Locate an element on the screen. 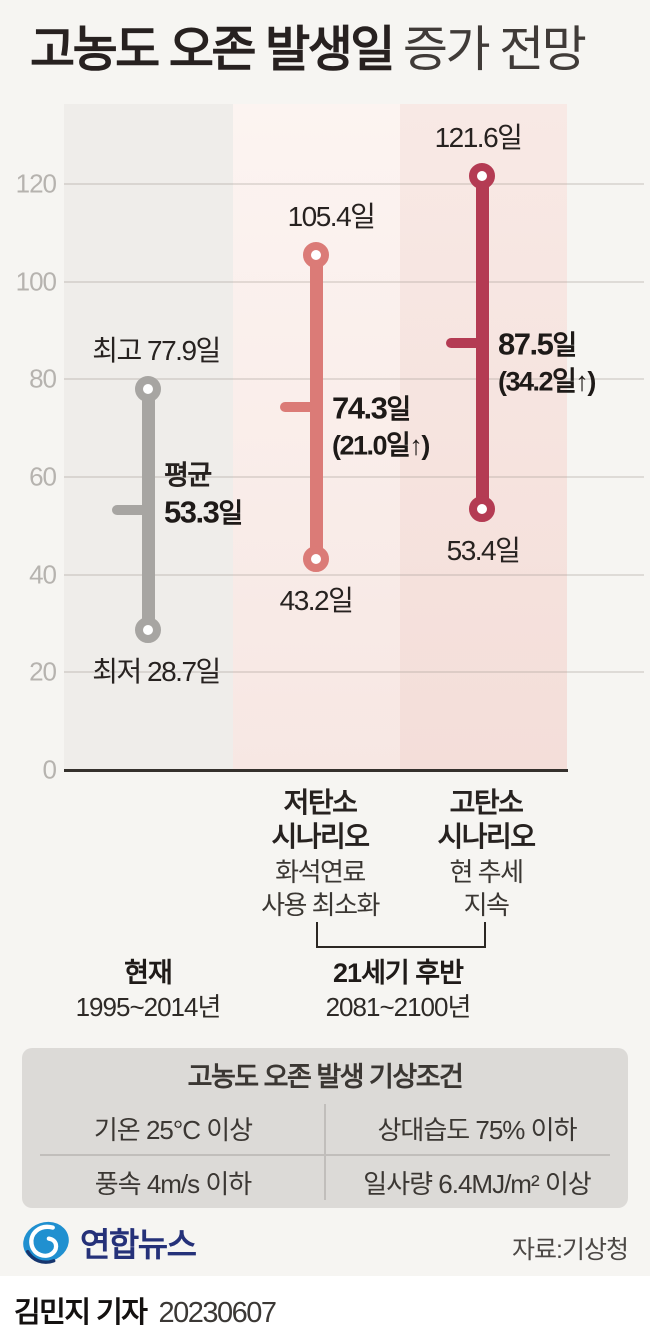  data-source: 자료:기상청 is located at coordinates (570, 1250).